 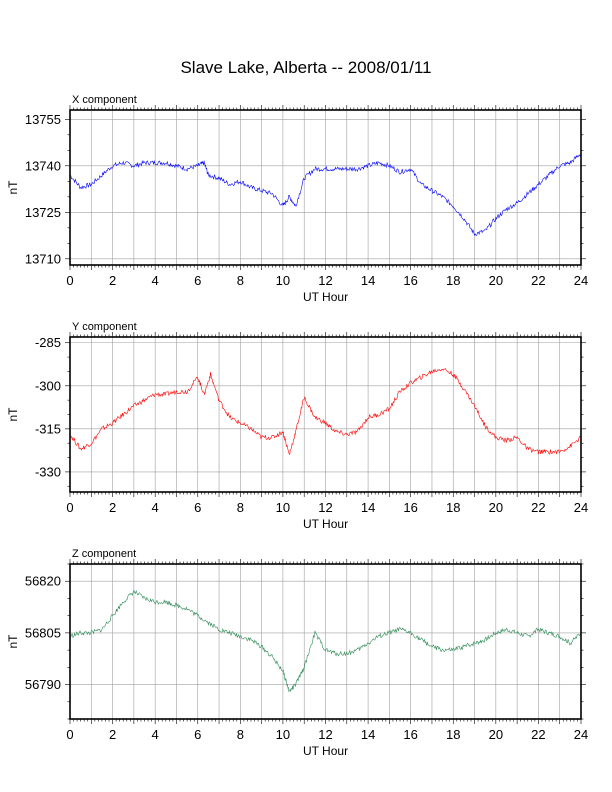 What do you see at coordinates (43, 212) in the screenshot?
I see `y-tick-label: 13725` at bounding box center [43, 212].